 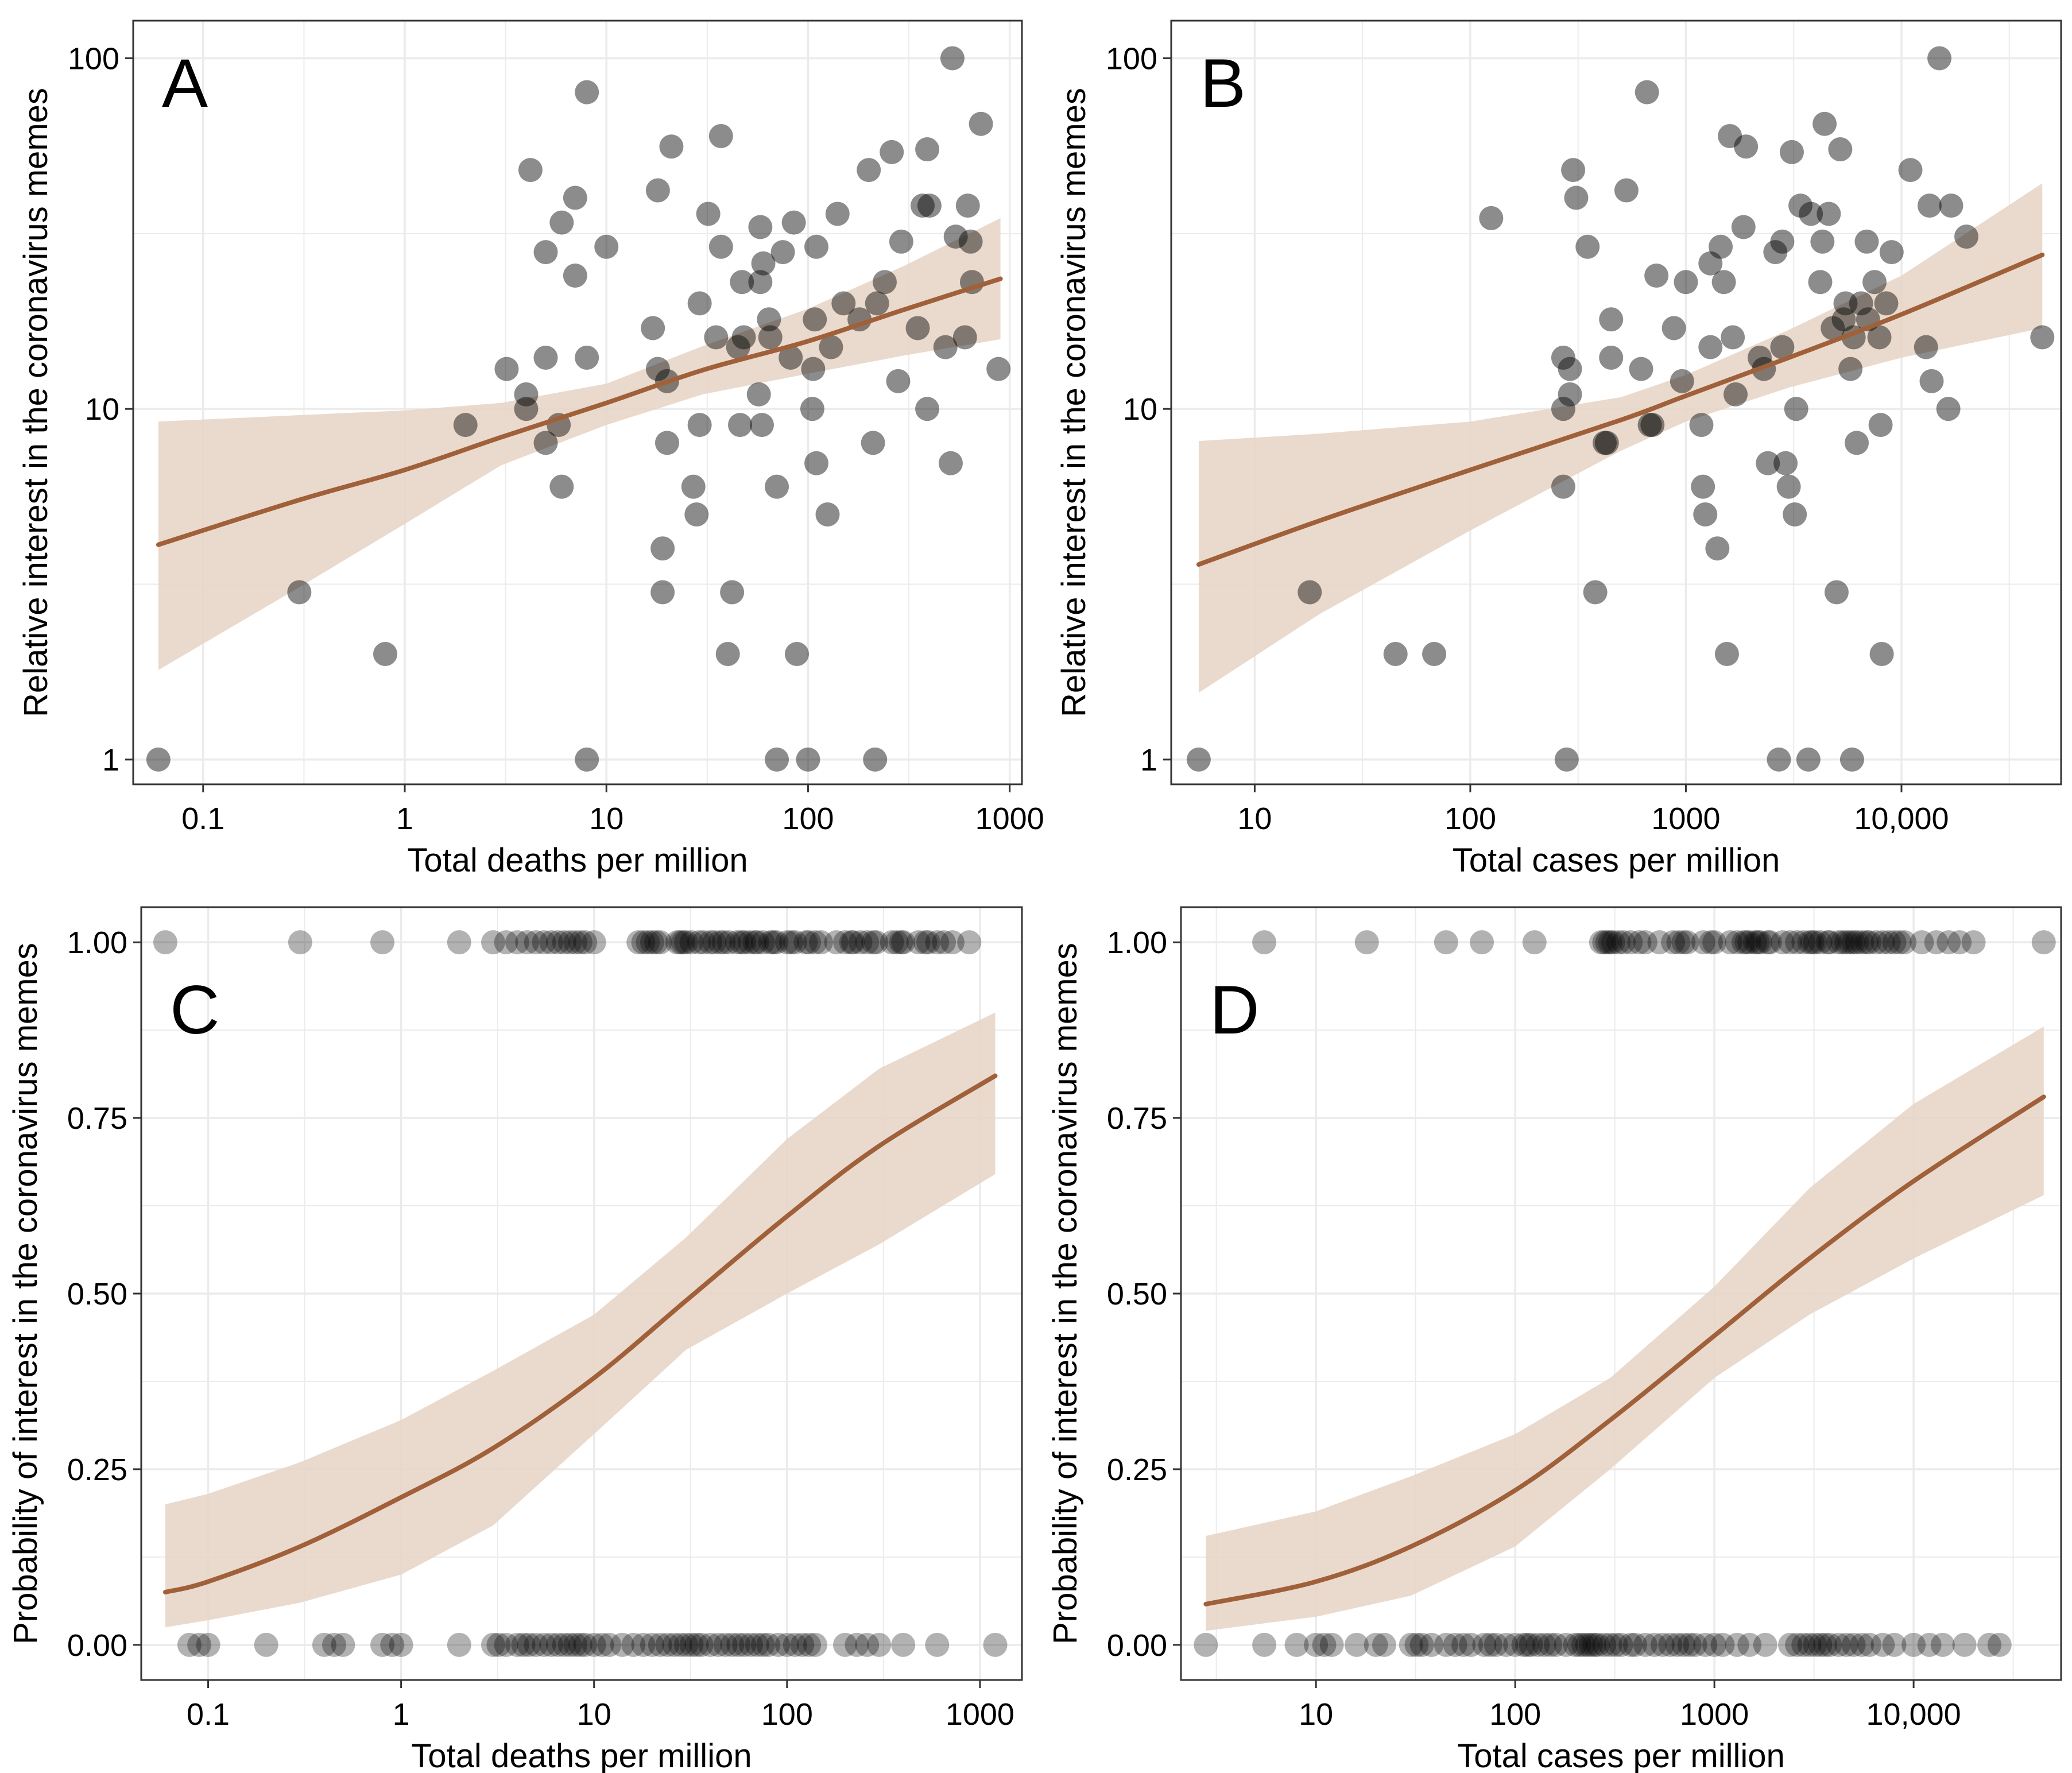 What do you see at coordinates (1470, 819) in the screenshot?
I see `x-tick-label: 100` at bounding box center [1470, 819].